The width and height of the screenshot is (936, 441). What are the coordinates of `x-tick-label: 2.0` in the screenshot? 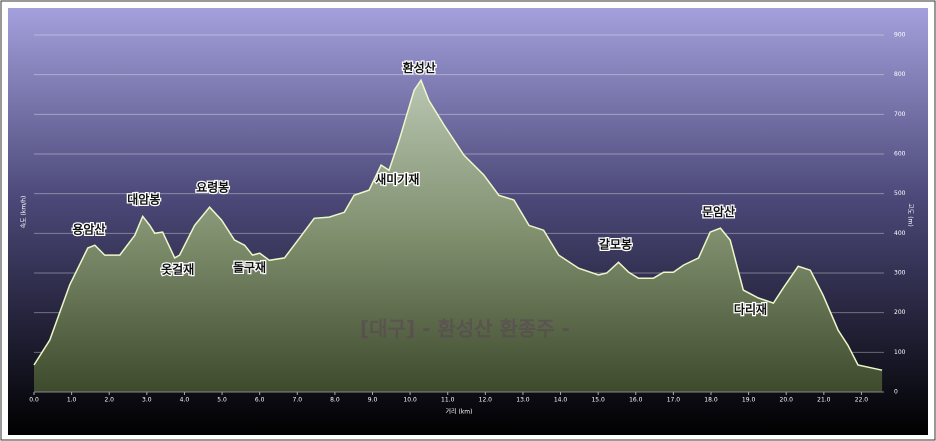 It's located at (109, 400).